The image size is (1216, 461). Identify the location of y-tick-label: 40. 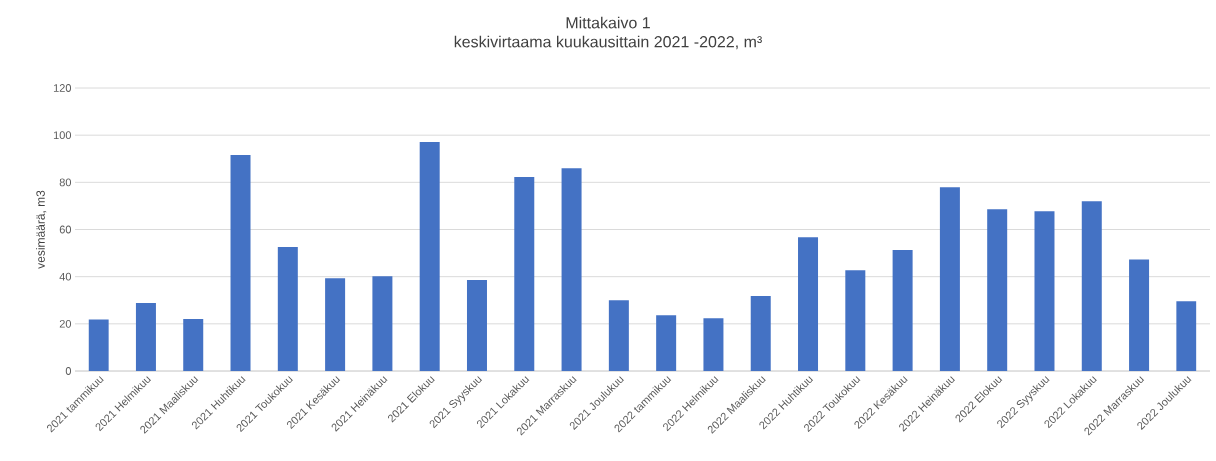
(65, 276).